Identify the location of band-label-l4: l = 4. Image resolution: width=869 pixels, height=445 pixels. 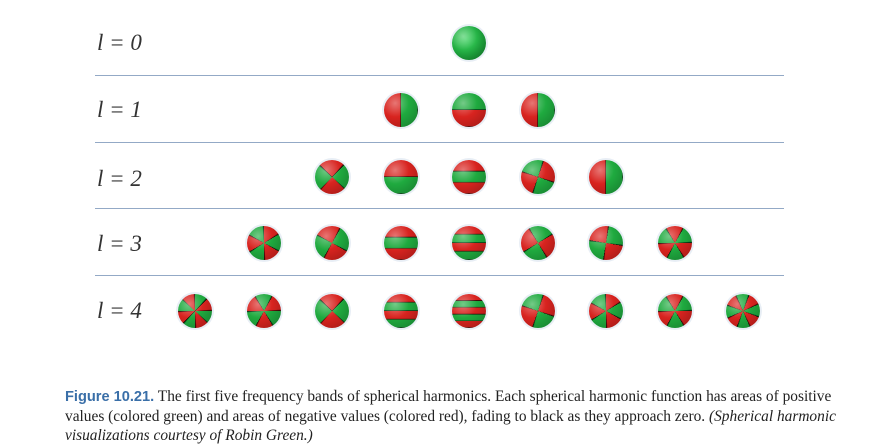
(119, 310).